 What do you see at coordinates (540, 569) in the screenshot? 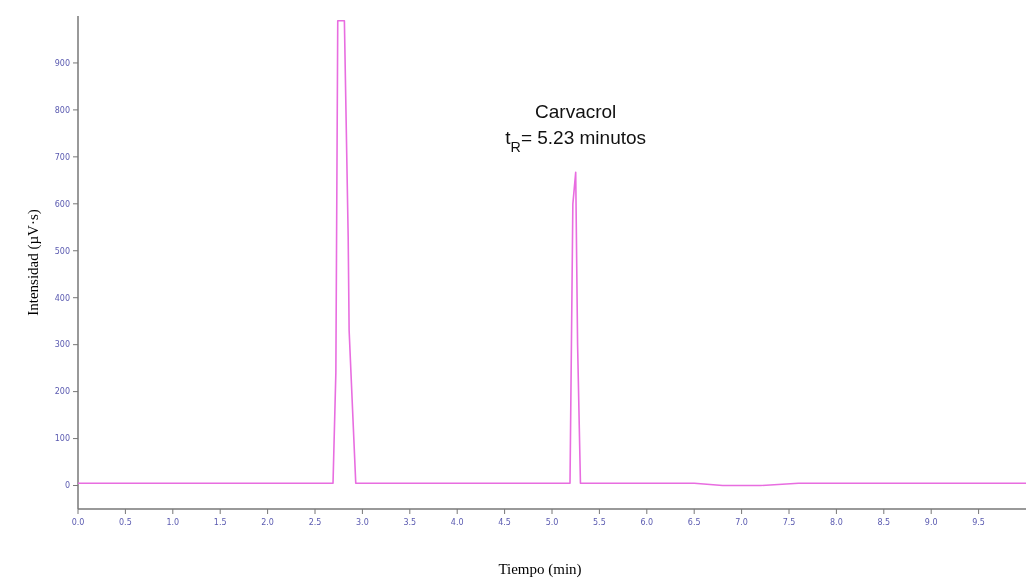
I see `x-axis-title: Tiempo (min)` at bounding box center [540, 569].